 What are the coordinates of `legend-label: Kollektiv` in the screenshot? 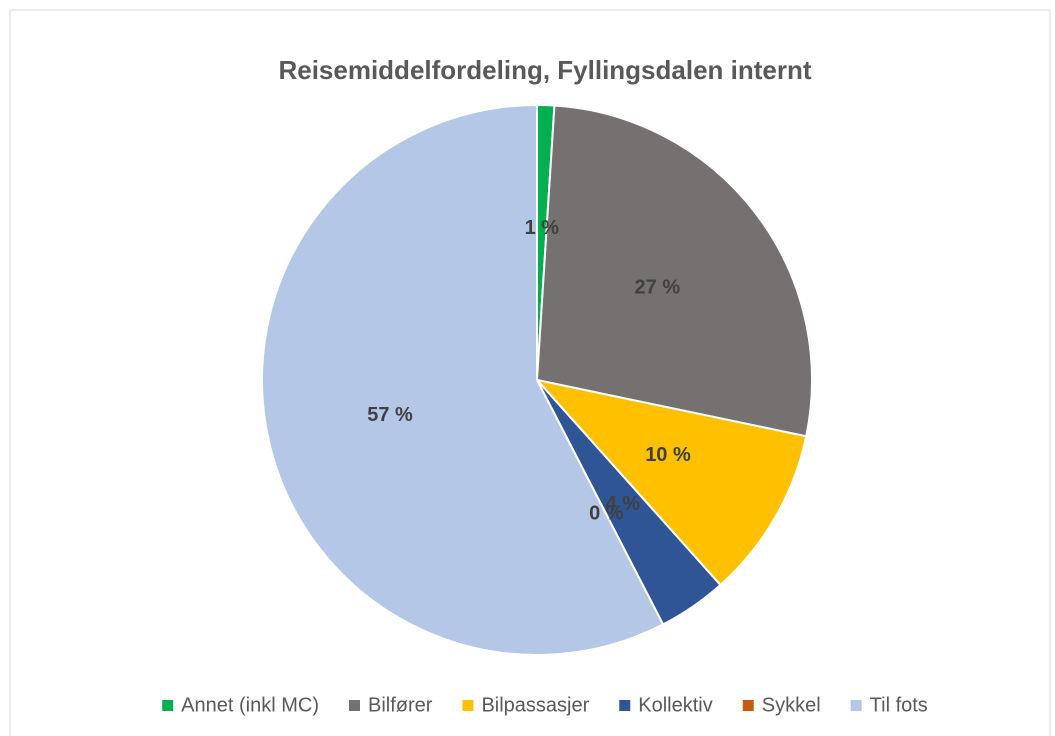 It's located at (675, 705).